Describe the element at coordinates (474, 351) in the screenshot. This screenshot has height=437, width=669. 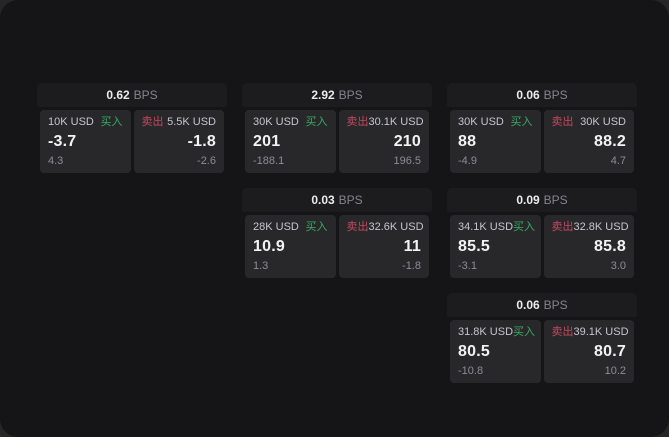
I see `buy-price: 80.5` at that location.